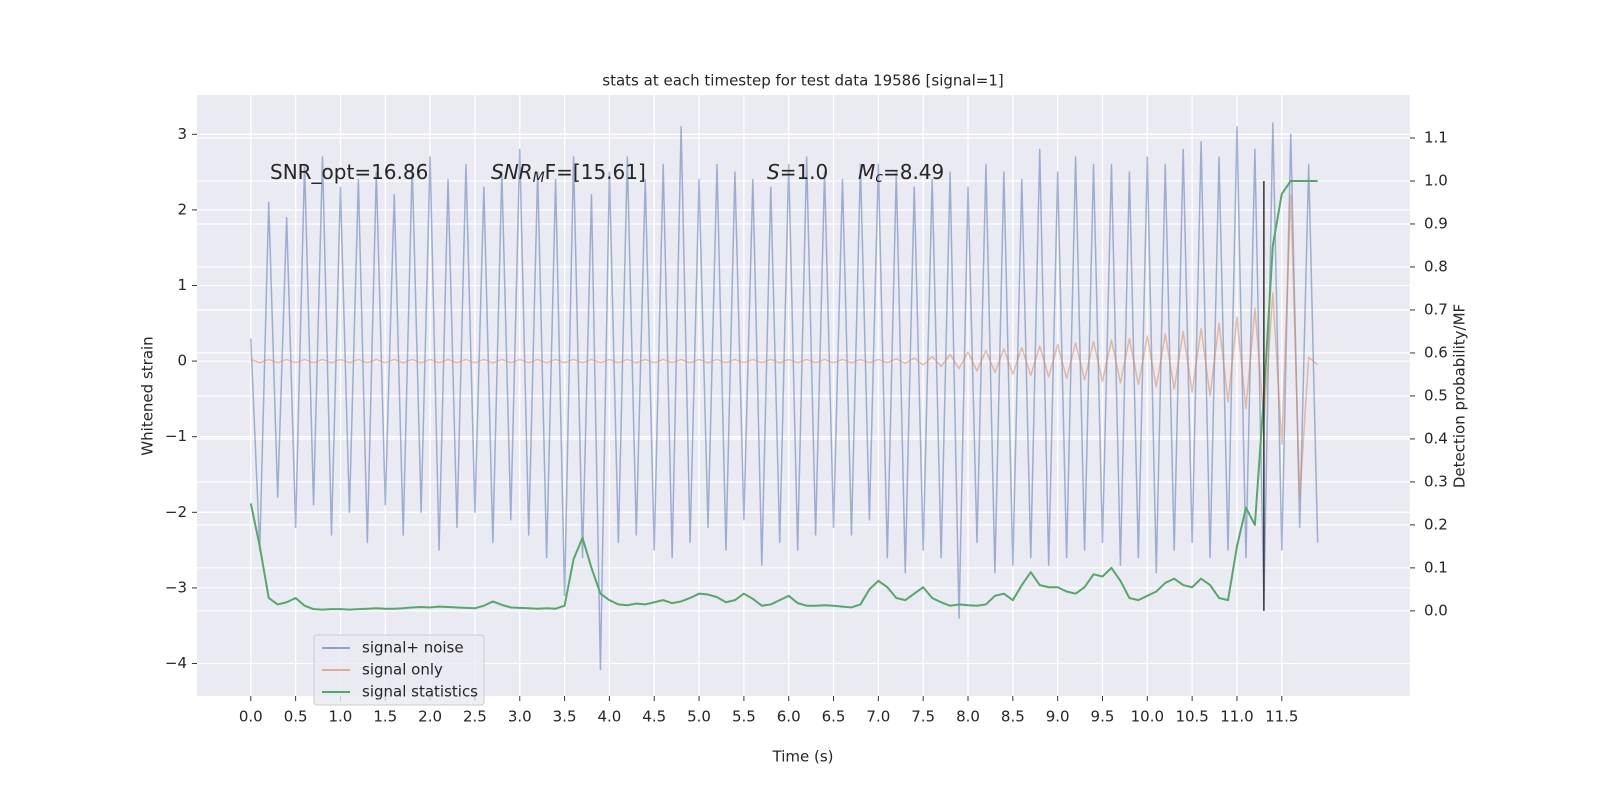 Image resolution: width=1600 pixels, height=800 pixels. Describe the element at coordinates (402, 670) in the screenshot. I see `legend-label: signal only` at that location.